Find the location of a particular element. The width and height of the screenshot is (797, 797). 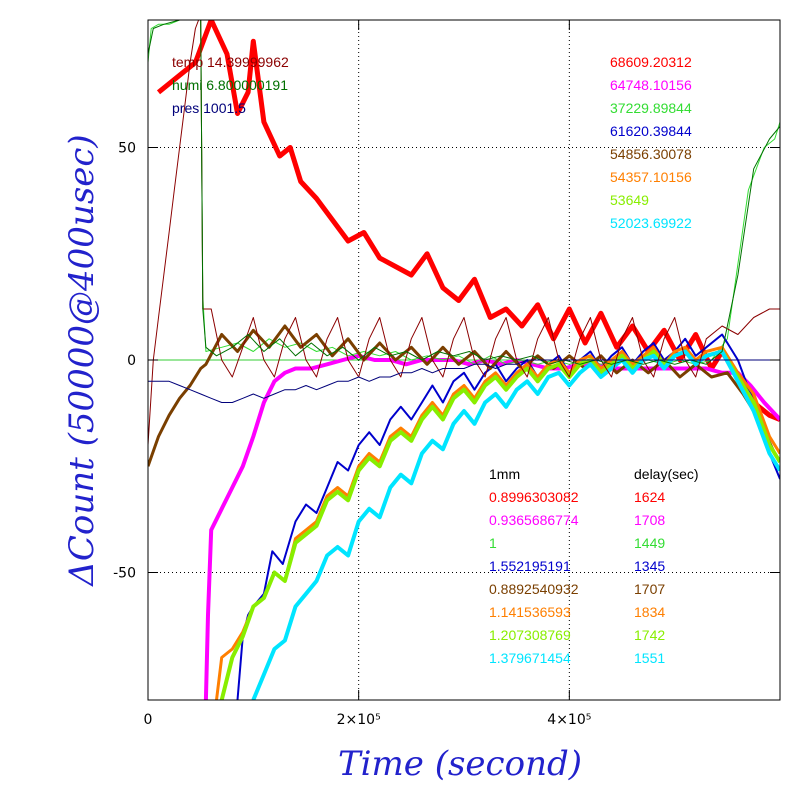

count-legend-entry: 37229.89844 is located at coordinates (651, 108).